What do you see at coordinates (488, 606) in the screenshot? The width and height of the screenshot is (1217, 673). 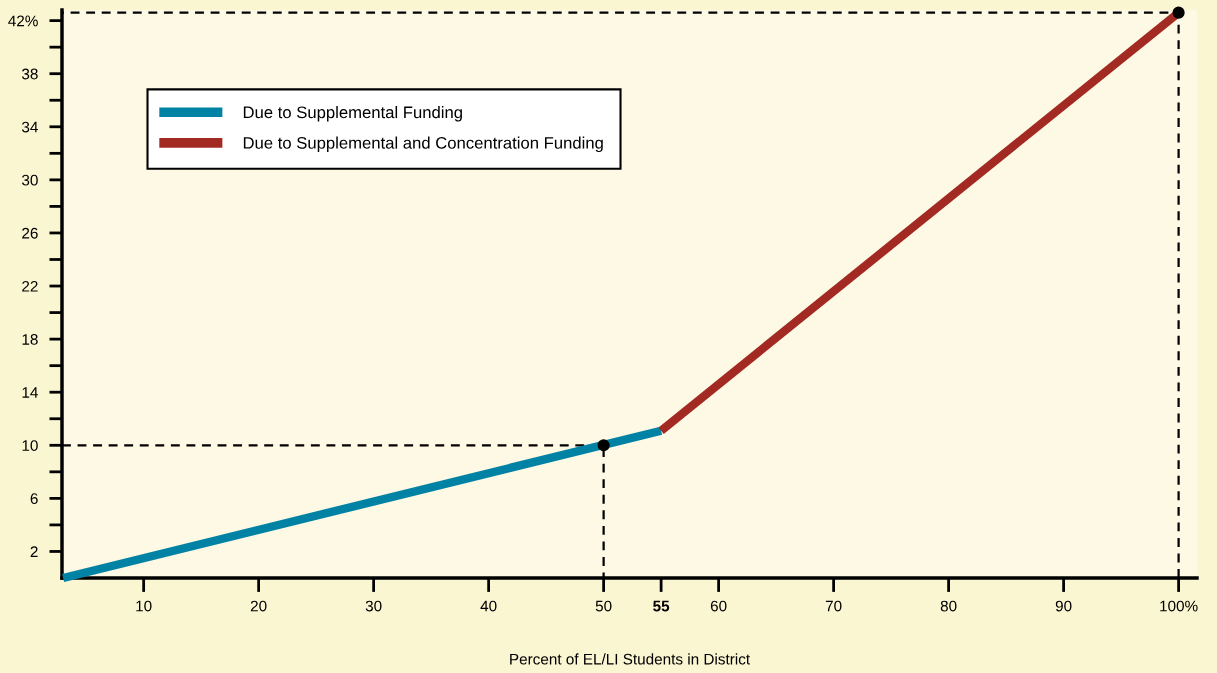 I see `x-tick-label: 40` at bounding box center [488, 606].